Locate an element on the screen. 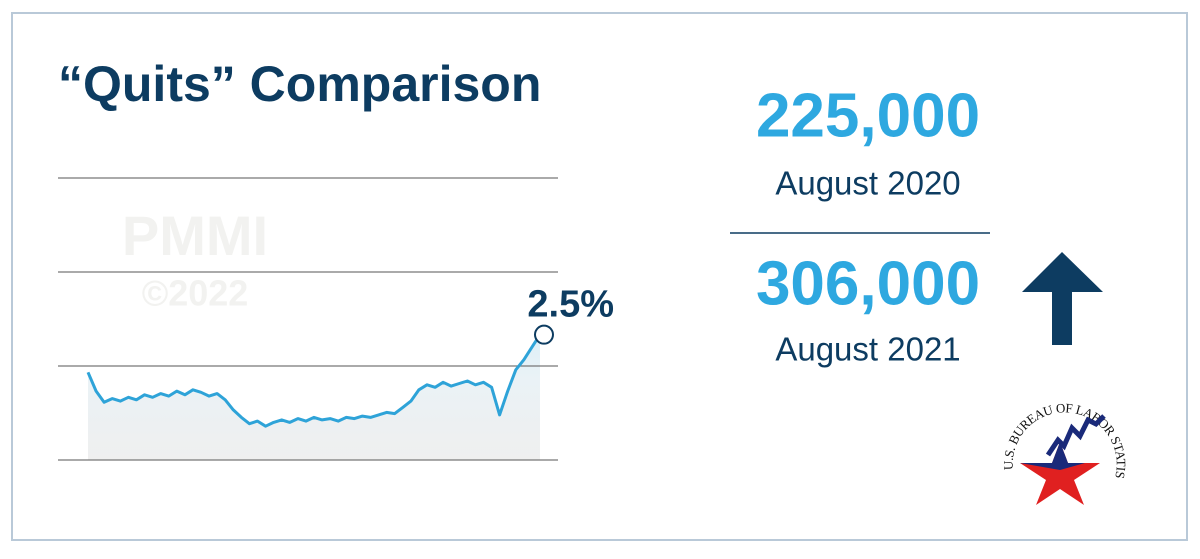 The width and height of the screenshot is (1200, 559). stat-period: August 2021 is located at coordinates (867, 349).